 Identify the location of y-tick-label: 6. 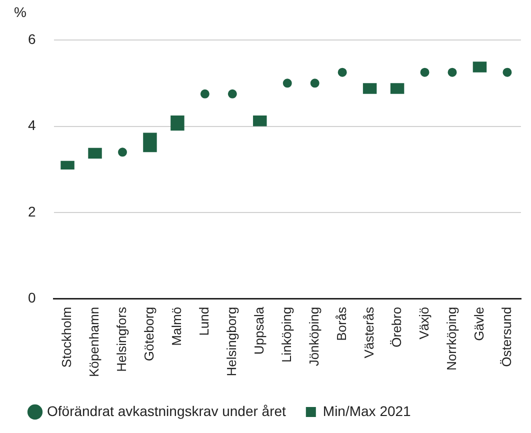
(32, 38).